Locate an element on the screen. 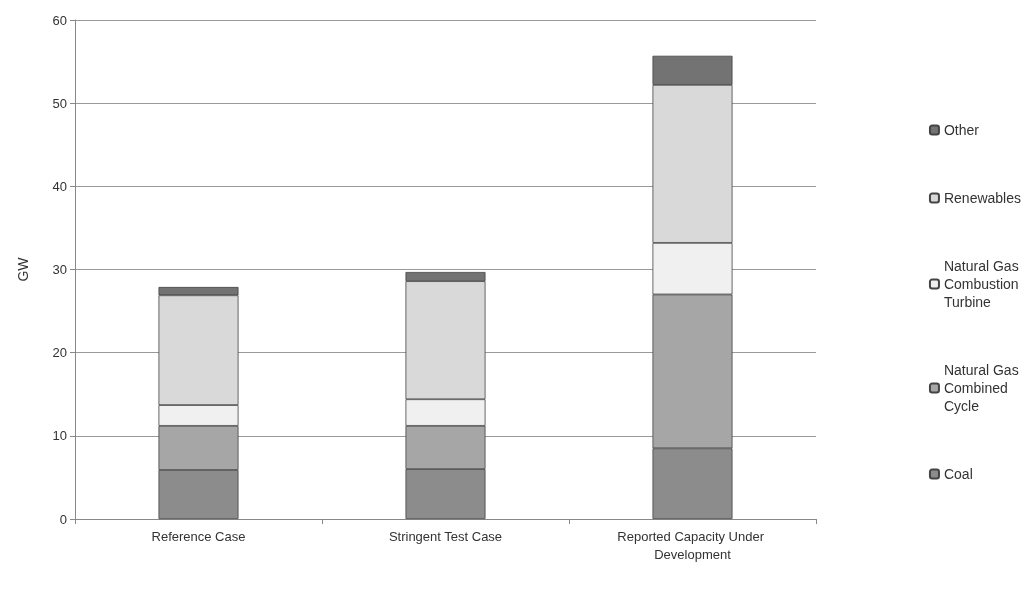 This screenshot has width=1036, height=604. legend-label: Renewables is located at coordinates (982, 198).